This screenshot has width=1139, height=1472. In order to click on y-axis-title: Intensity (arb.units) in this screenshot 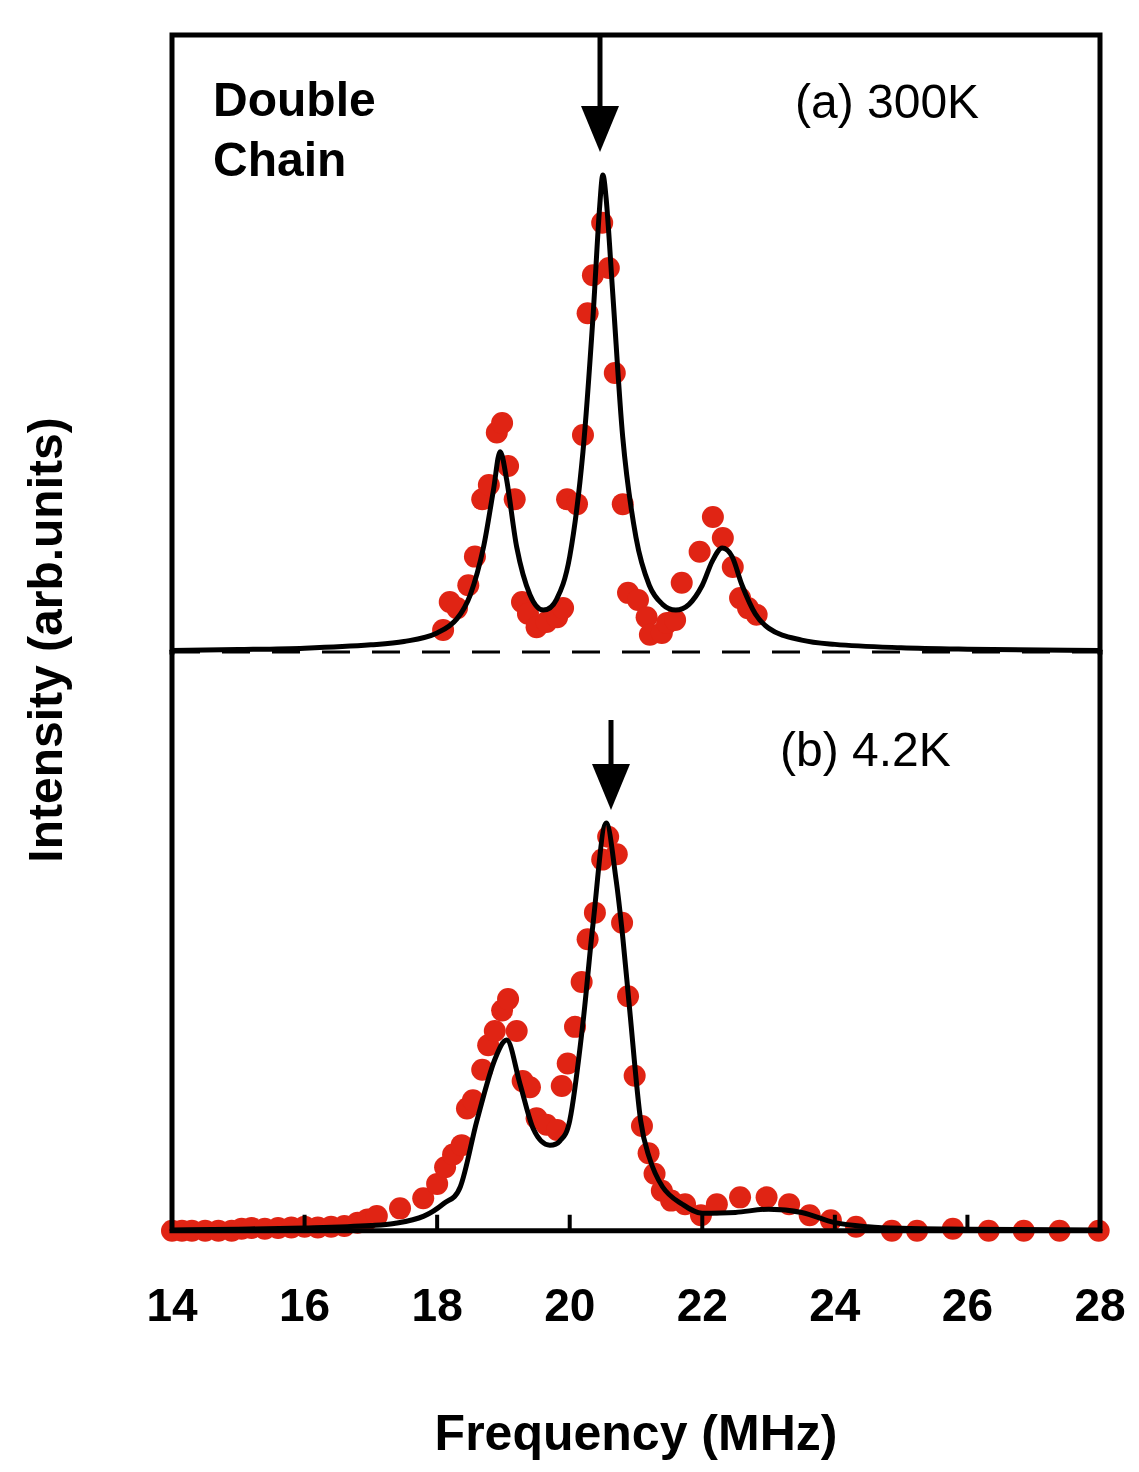, I will do `click(45, 640)`.